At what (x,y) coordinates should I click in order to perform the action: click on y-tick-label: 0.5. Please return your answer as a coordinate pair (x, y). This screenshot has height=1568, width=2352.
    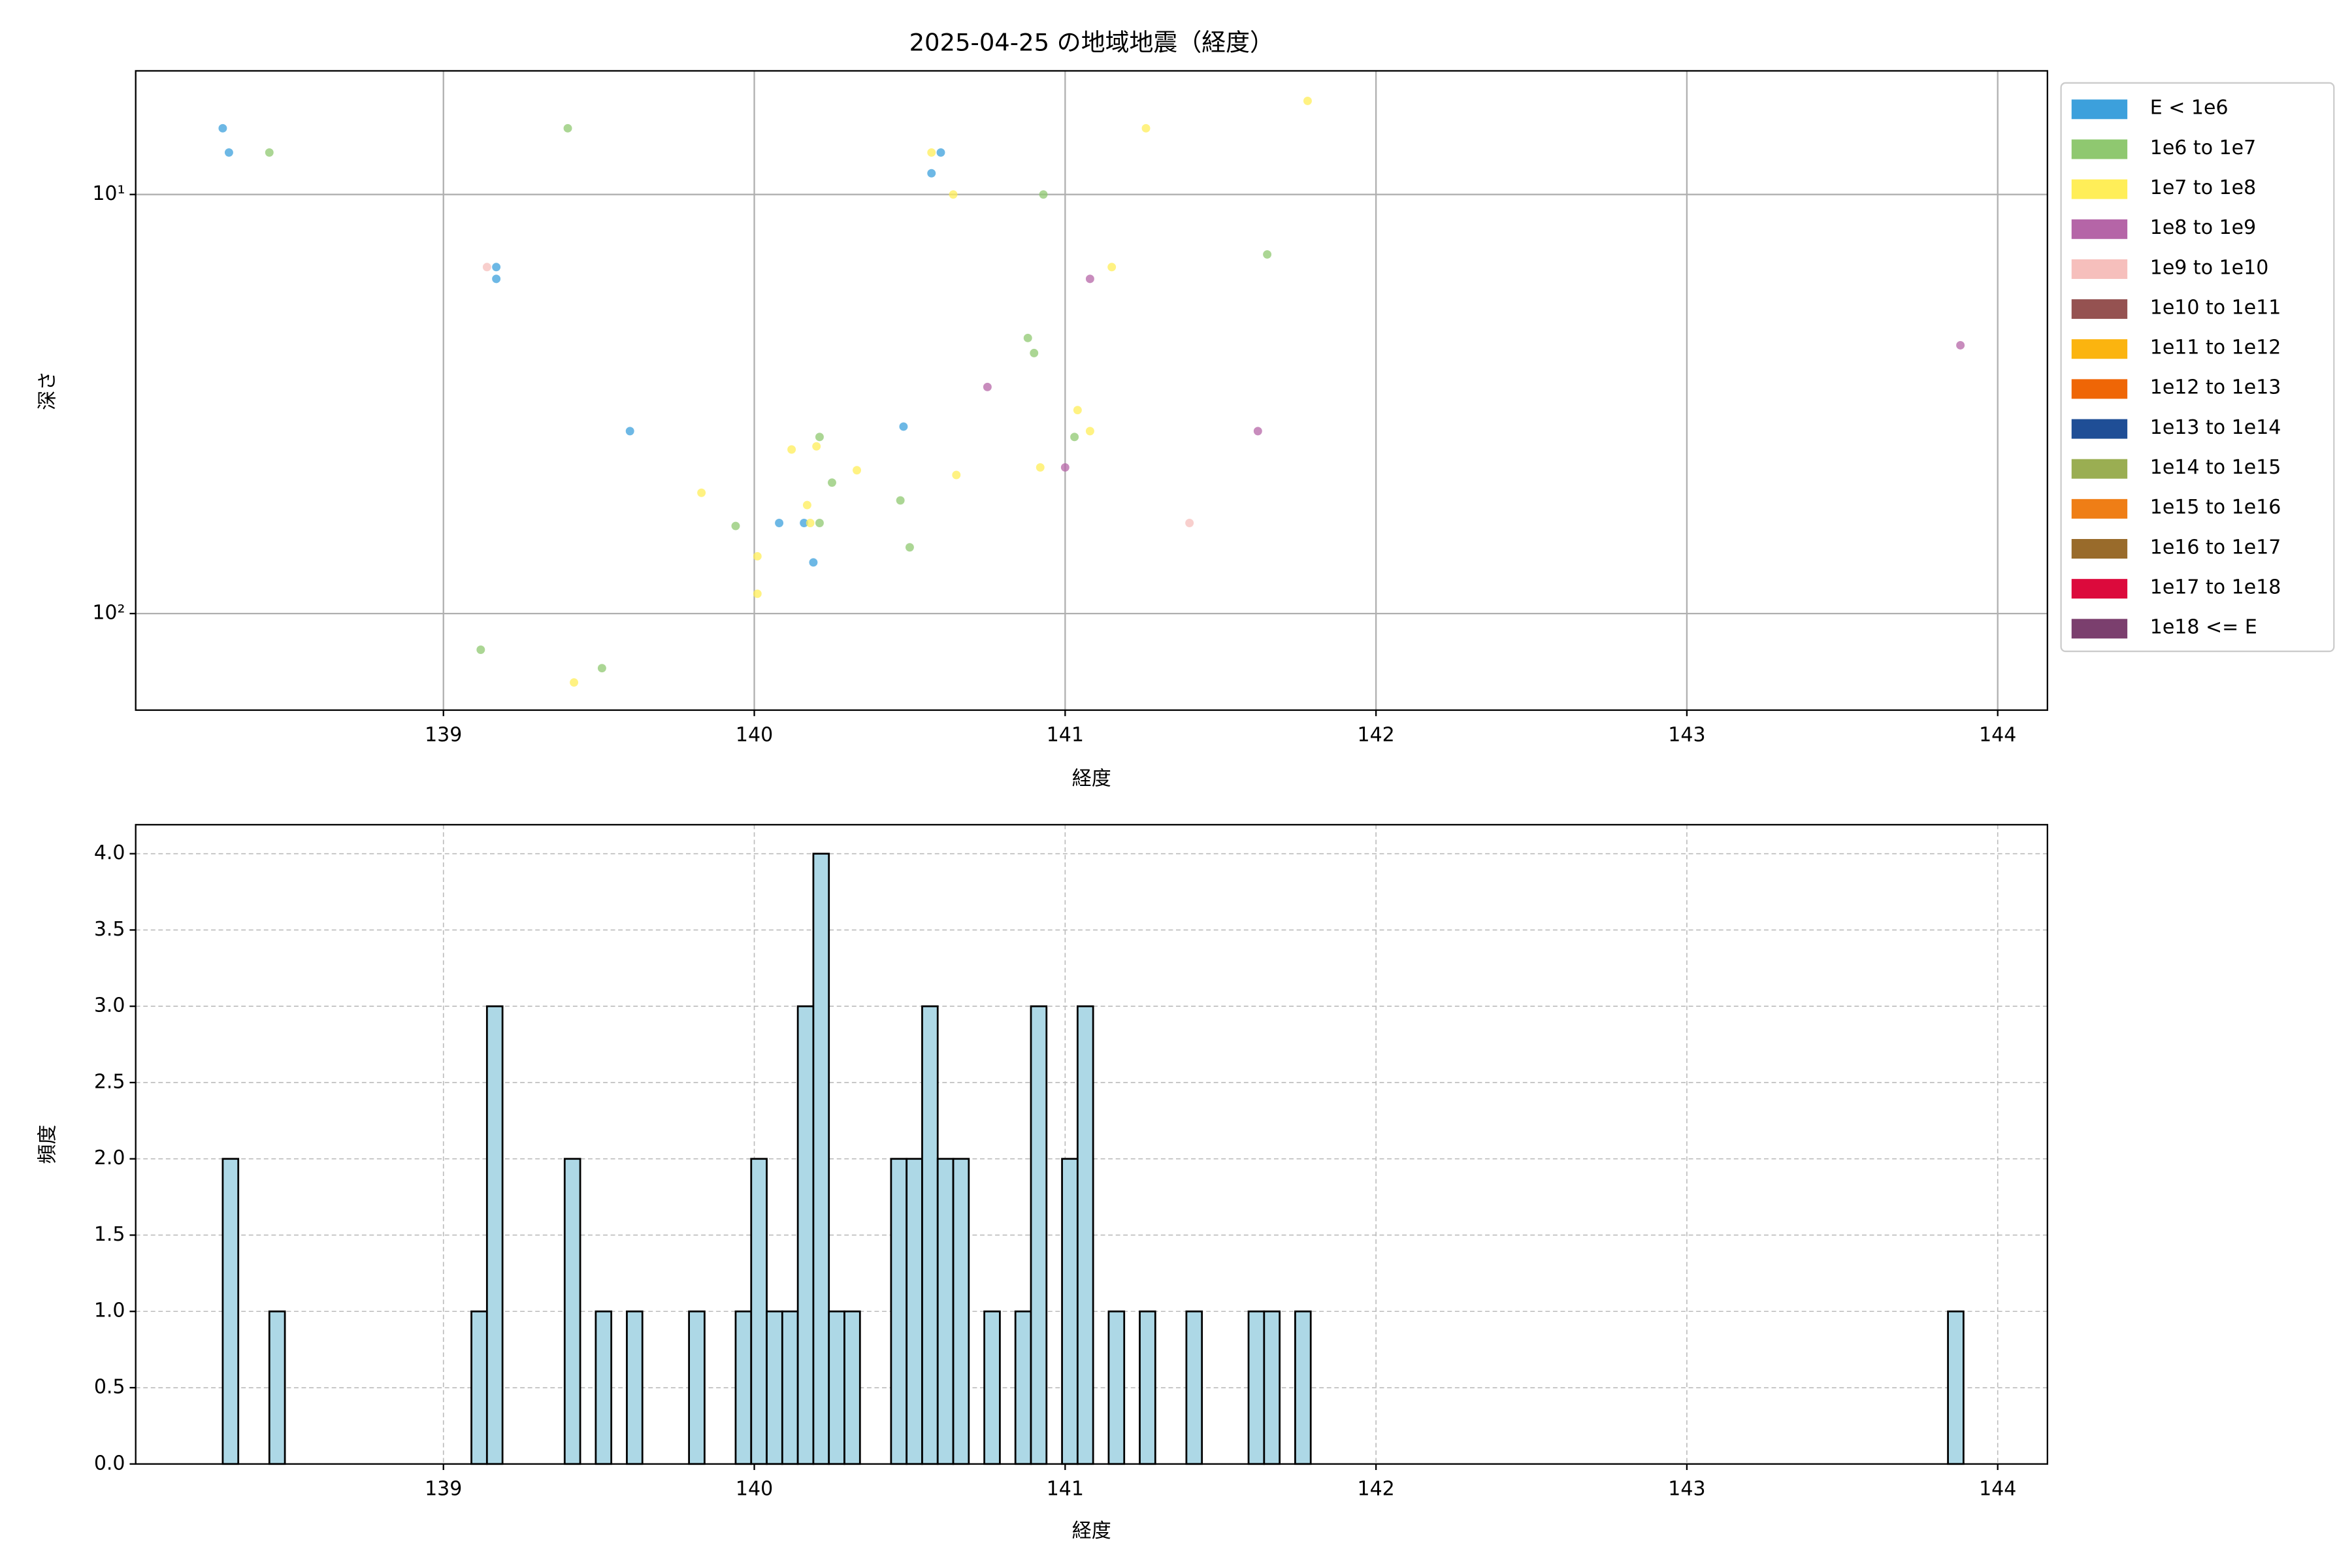
    Looking at the image, I should click on (109, 1387).